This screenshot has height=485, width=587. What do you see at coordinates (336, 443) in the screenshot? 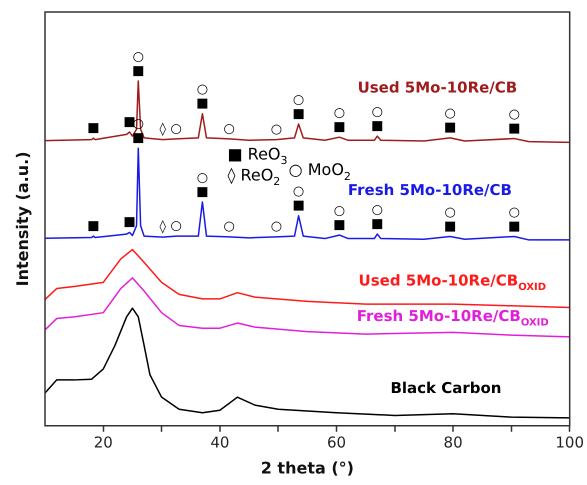
I see `x-tick-label: 60` at bounding box center [336, 443].